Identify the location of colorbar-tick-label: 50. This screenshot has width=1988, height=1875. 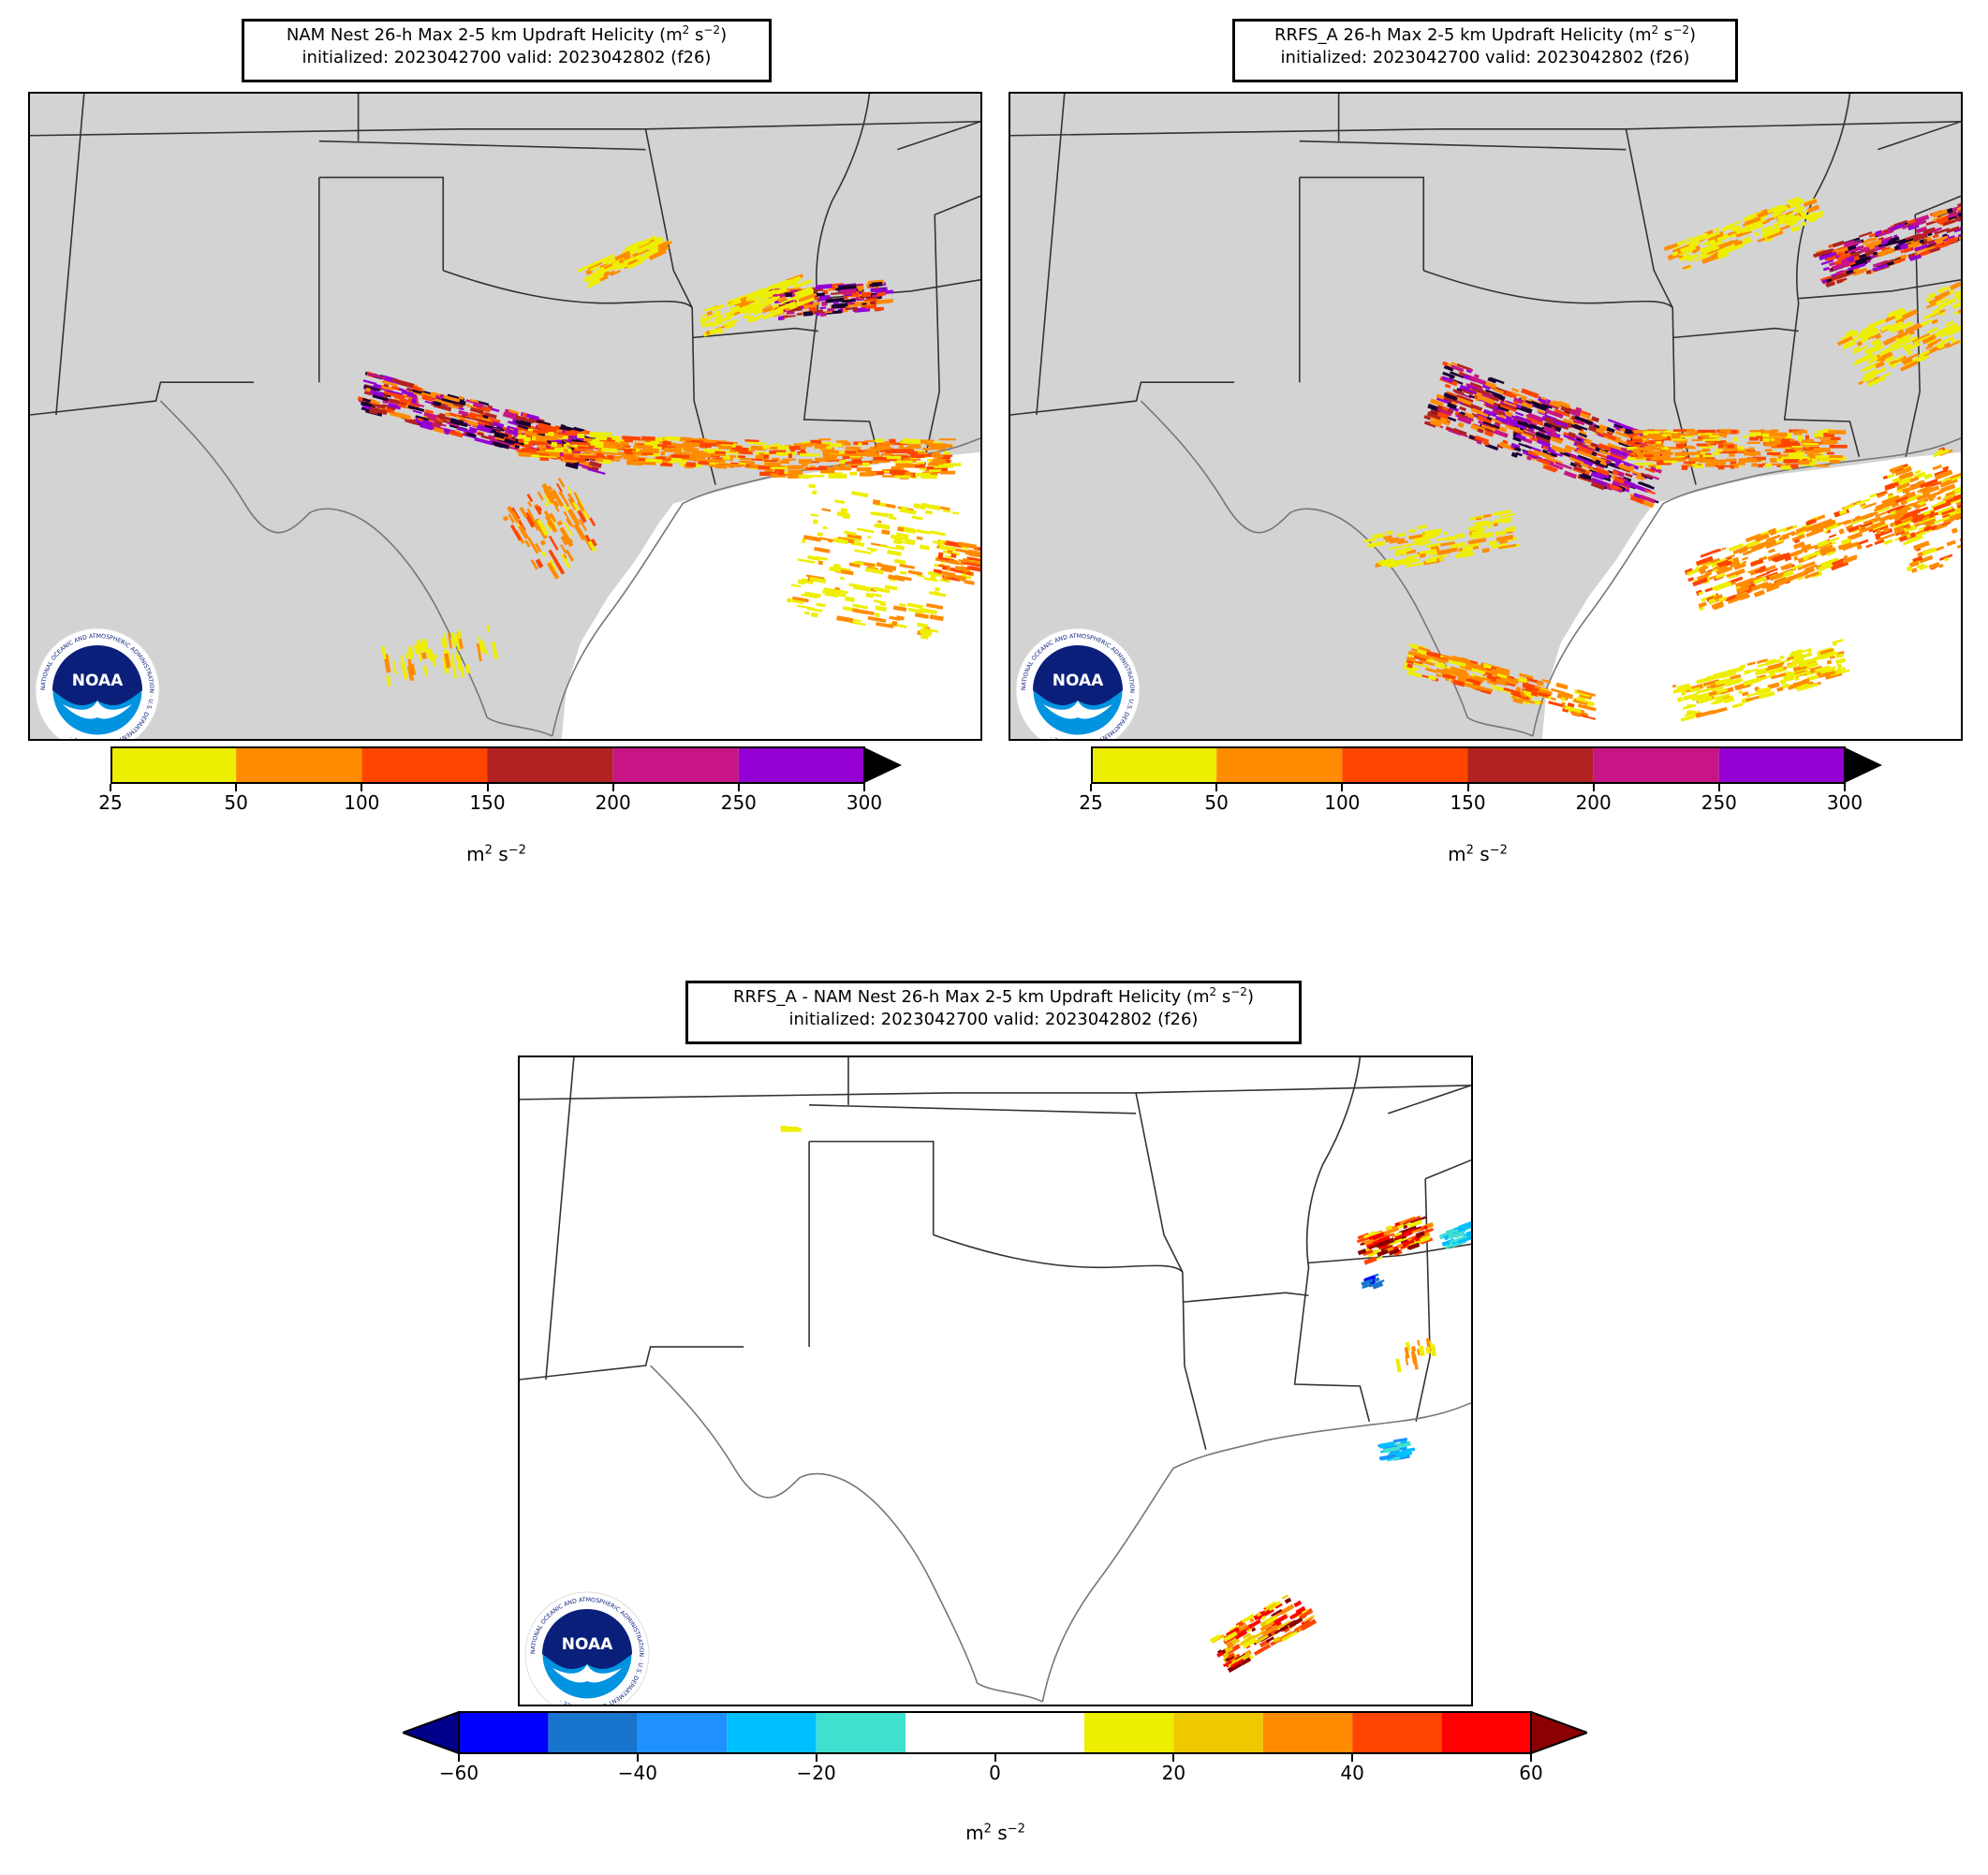
(236, 803).